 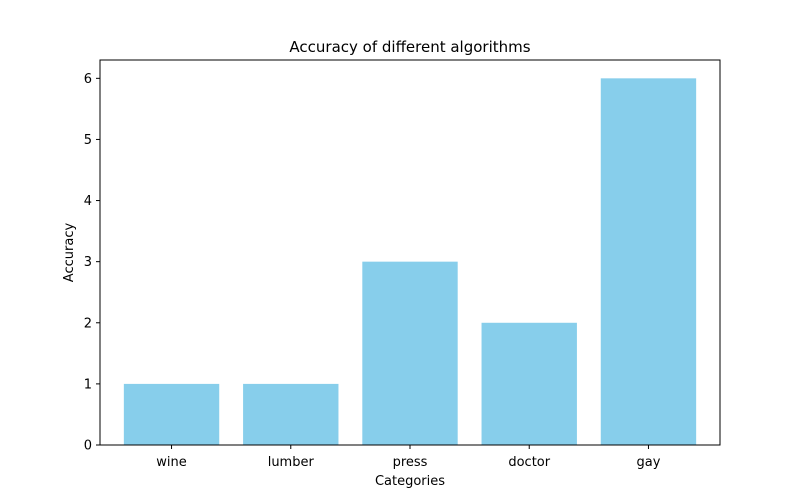 What do you see at coordinates (88, 262) in the screenshot?
I see `y-tick-label: 3` at bounding box center [88, 262].